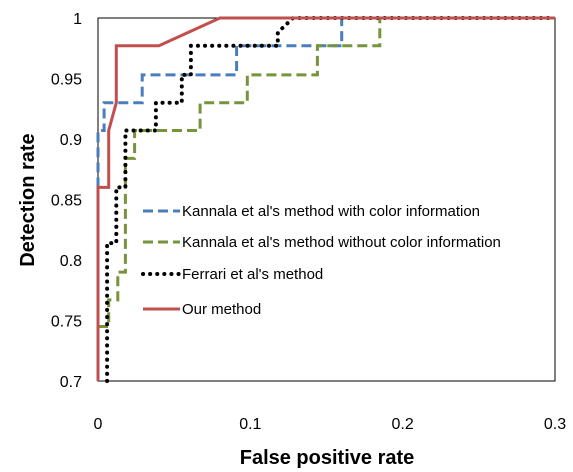  Describe the element at coordinates (66, 201) in the screenshot. I see `y-tick-label-3: 0.85` at that location.